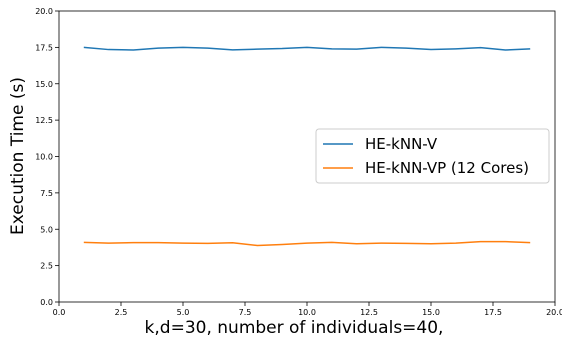  Describe the element at coordinates (44, 84) in the screenshot. I see `y-tick-label: 15.0` at that location.